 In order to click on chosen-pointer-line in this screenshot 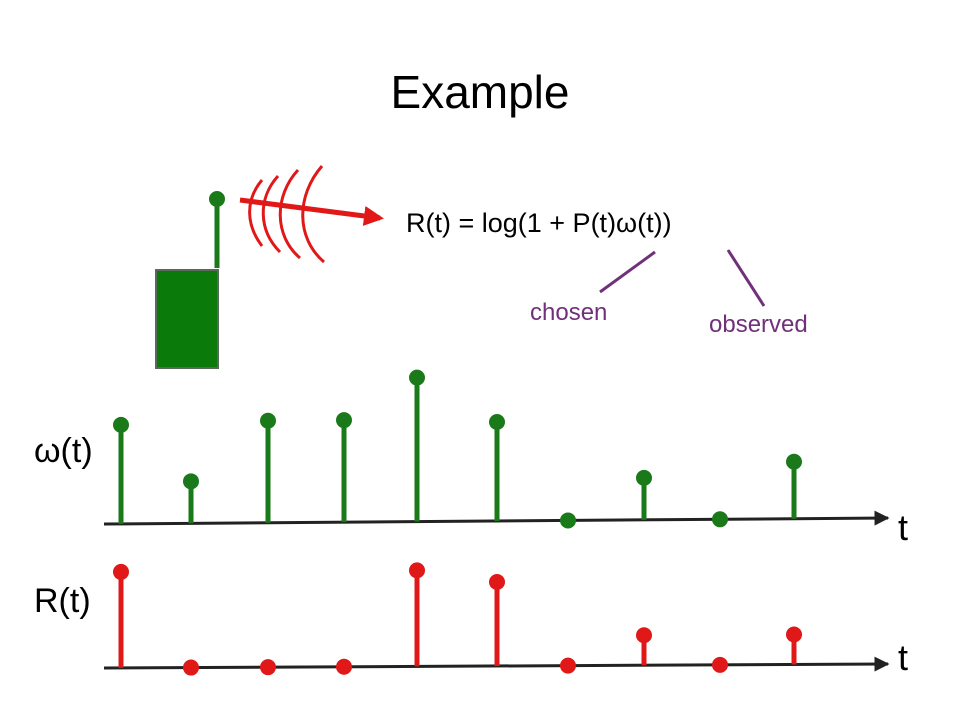, I will do `click(627, 272)`.